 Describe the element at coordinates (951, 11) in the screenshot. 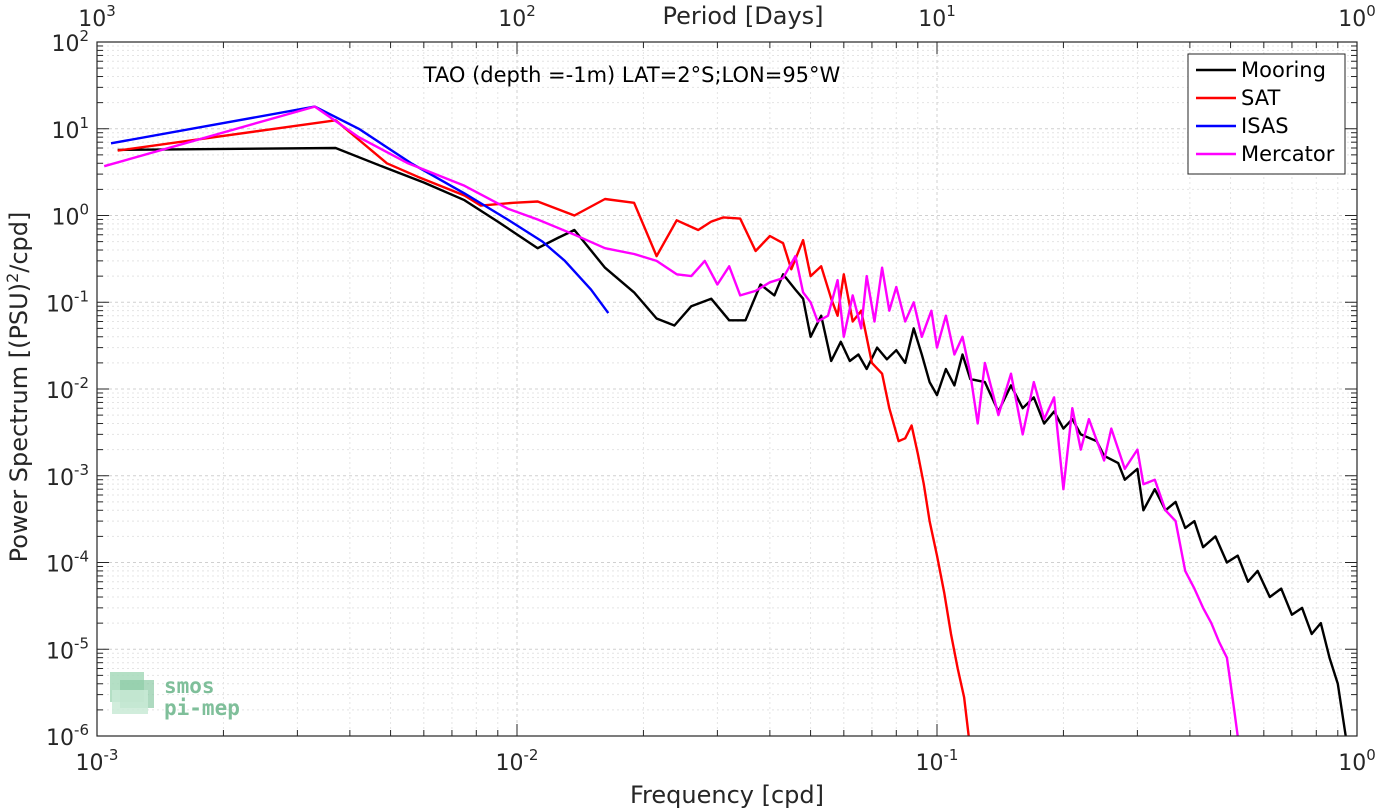

I see `x2-tick-exp: 1` at that location.